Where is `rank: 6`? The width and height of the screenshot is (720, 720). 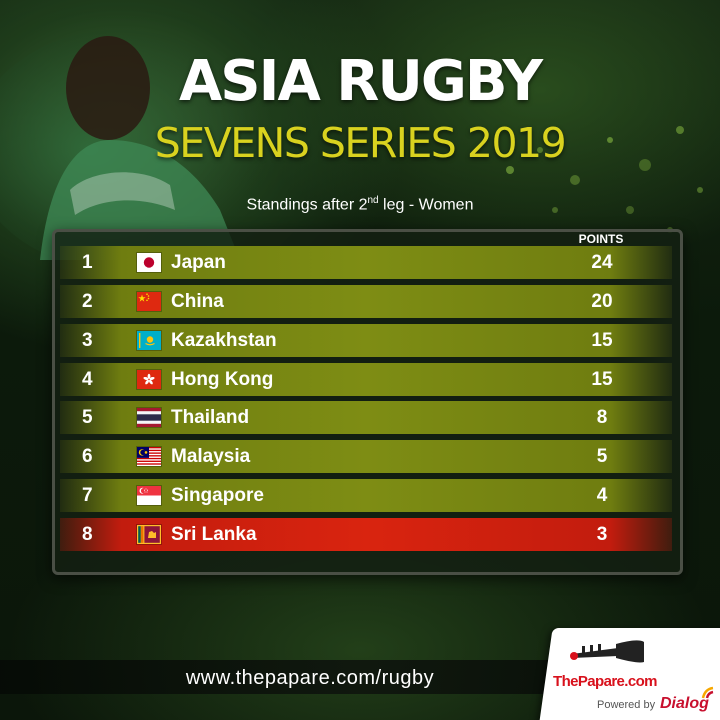 rank: 6 is located at coordinates (87, 456).